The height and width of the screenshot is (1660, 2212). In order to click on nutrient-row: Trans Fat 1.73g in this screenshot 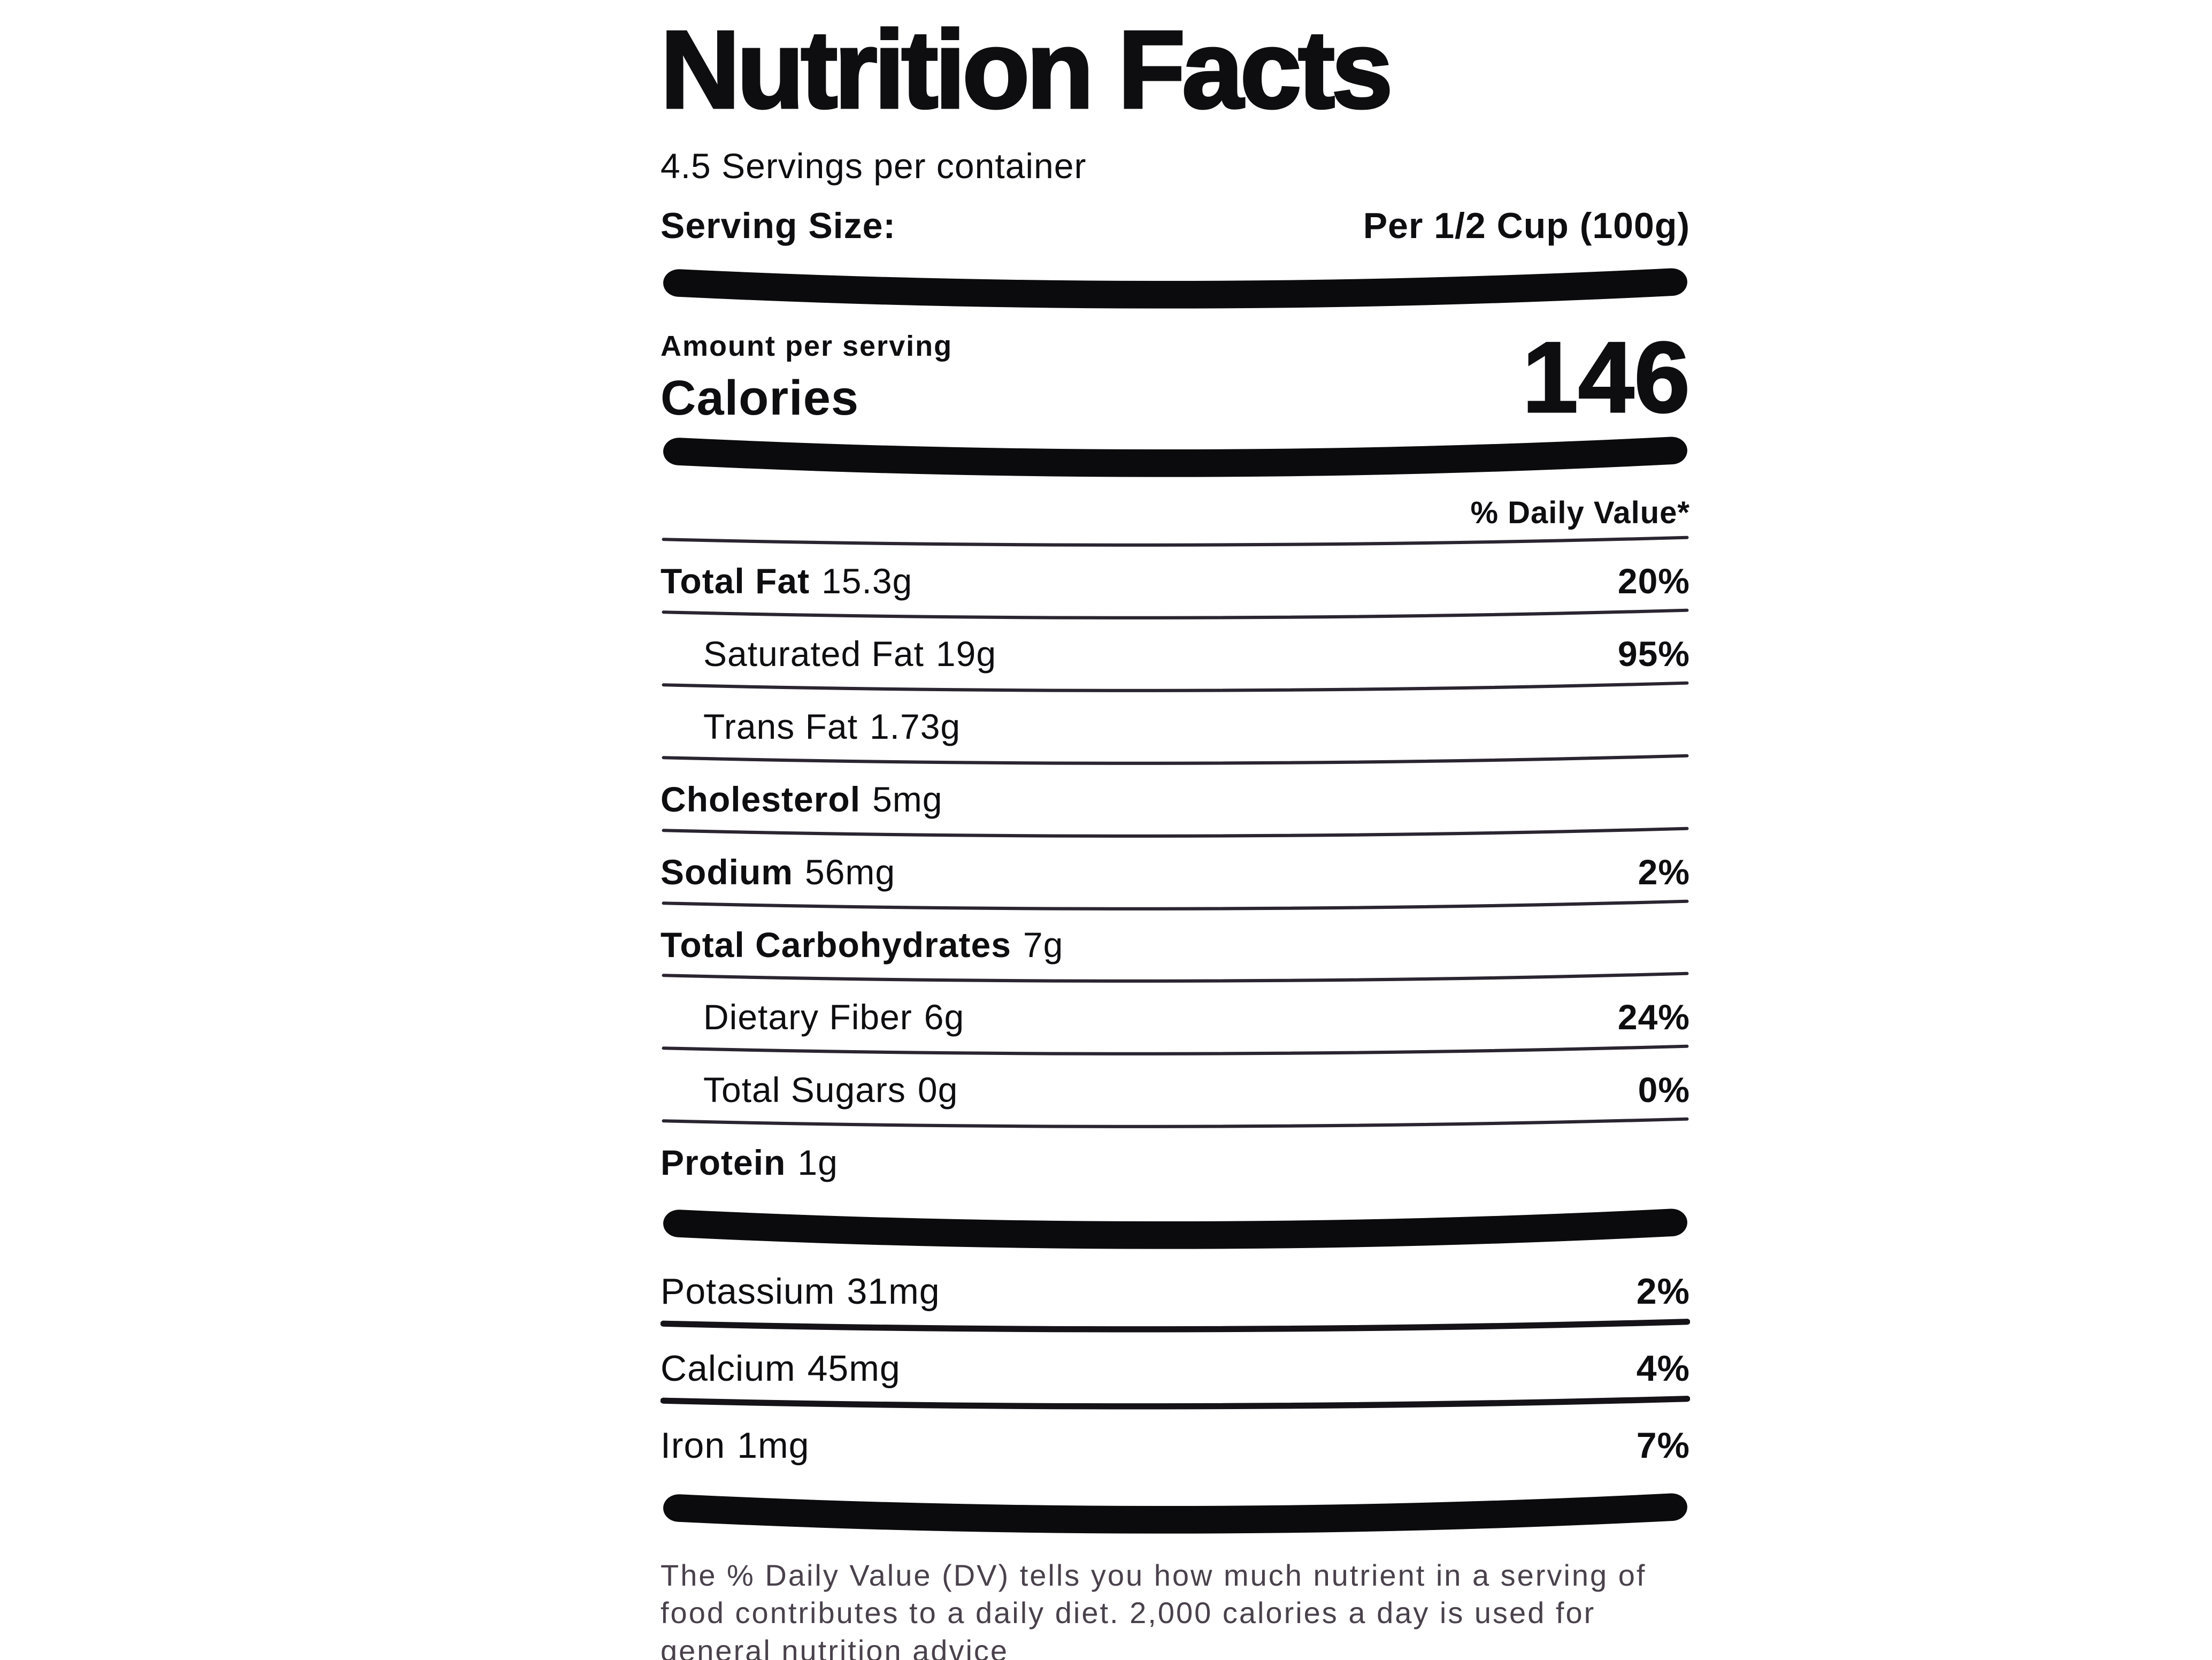, I will do `click(1175, 726)`.